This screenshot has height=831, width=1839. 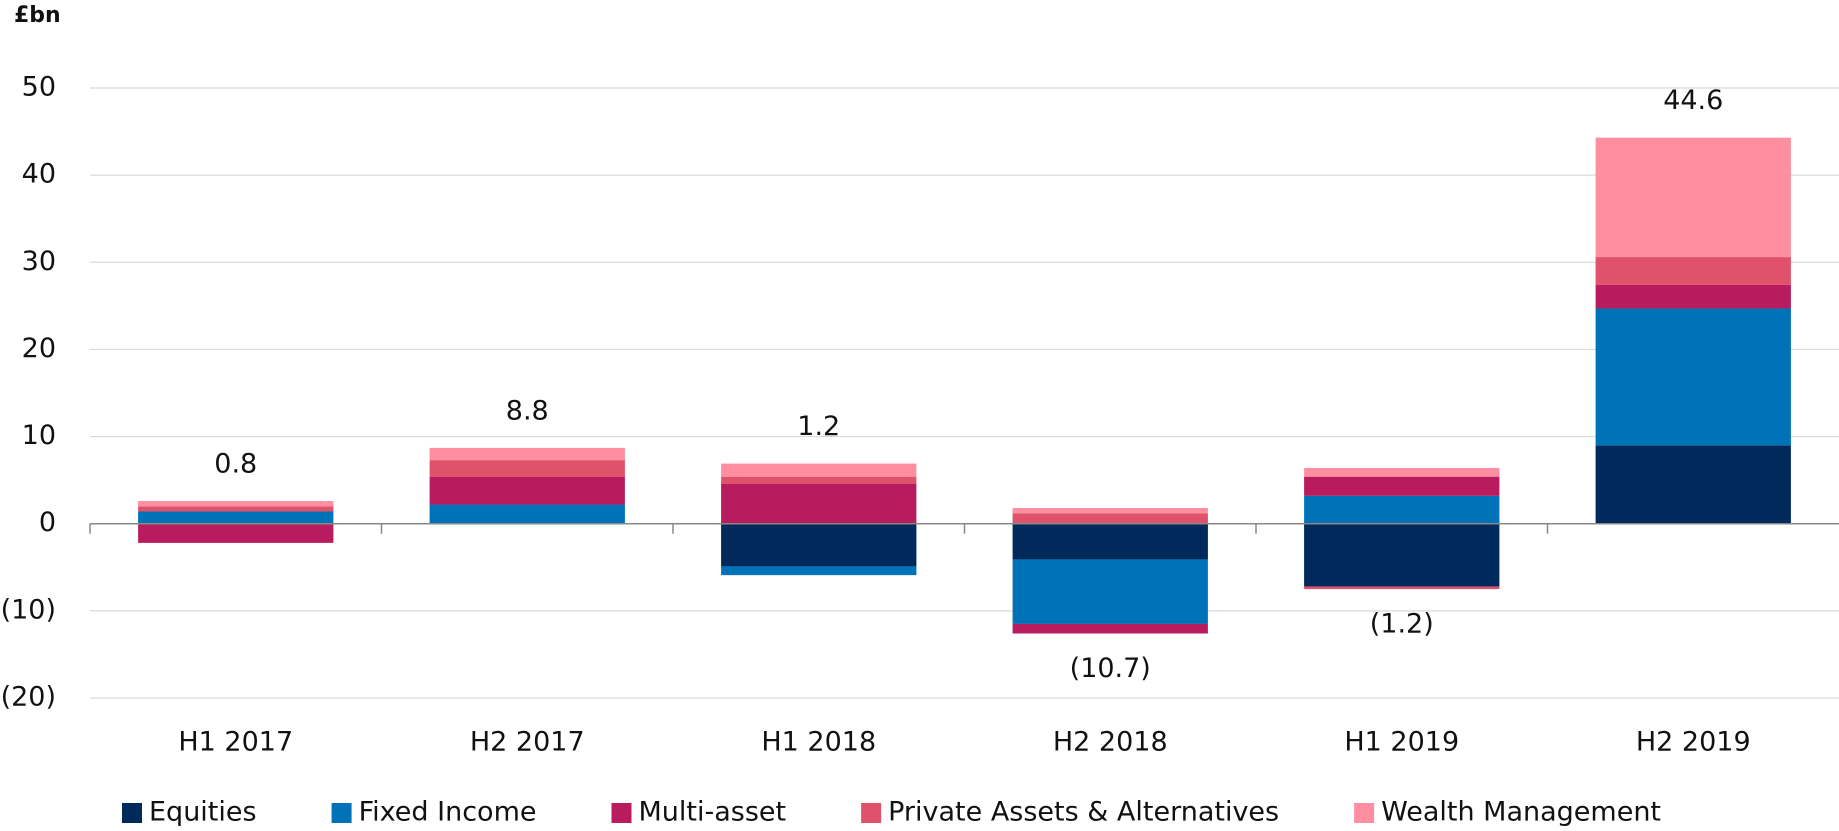 What do you see at coordinates (39, 87) in the screenshot?
I see `y-tick-label: 50` at bounding box center [39, 87].